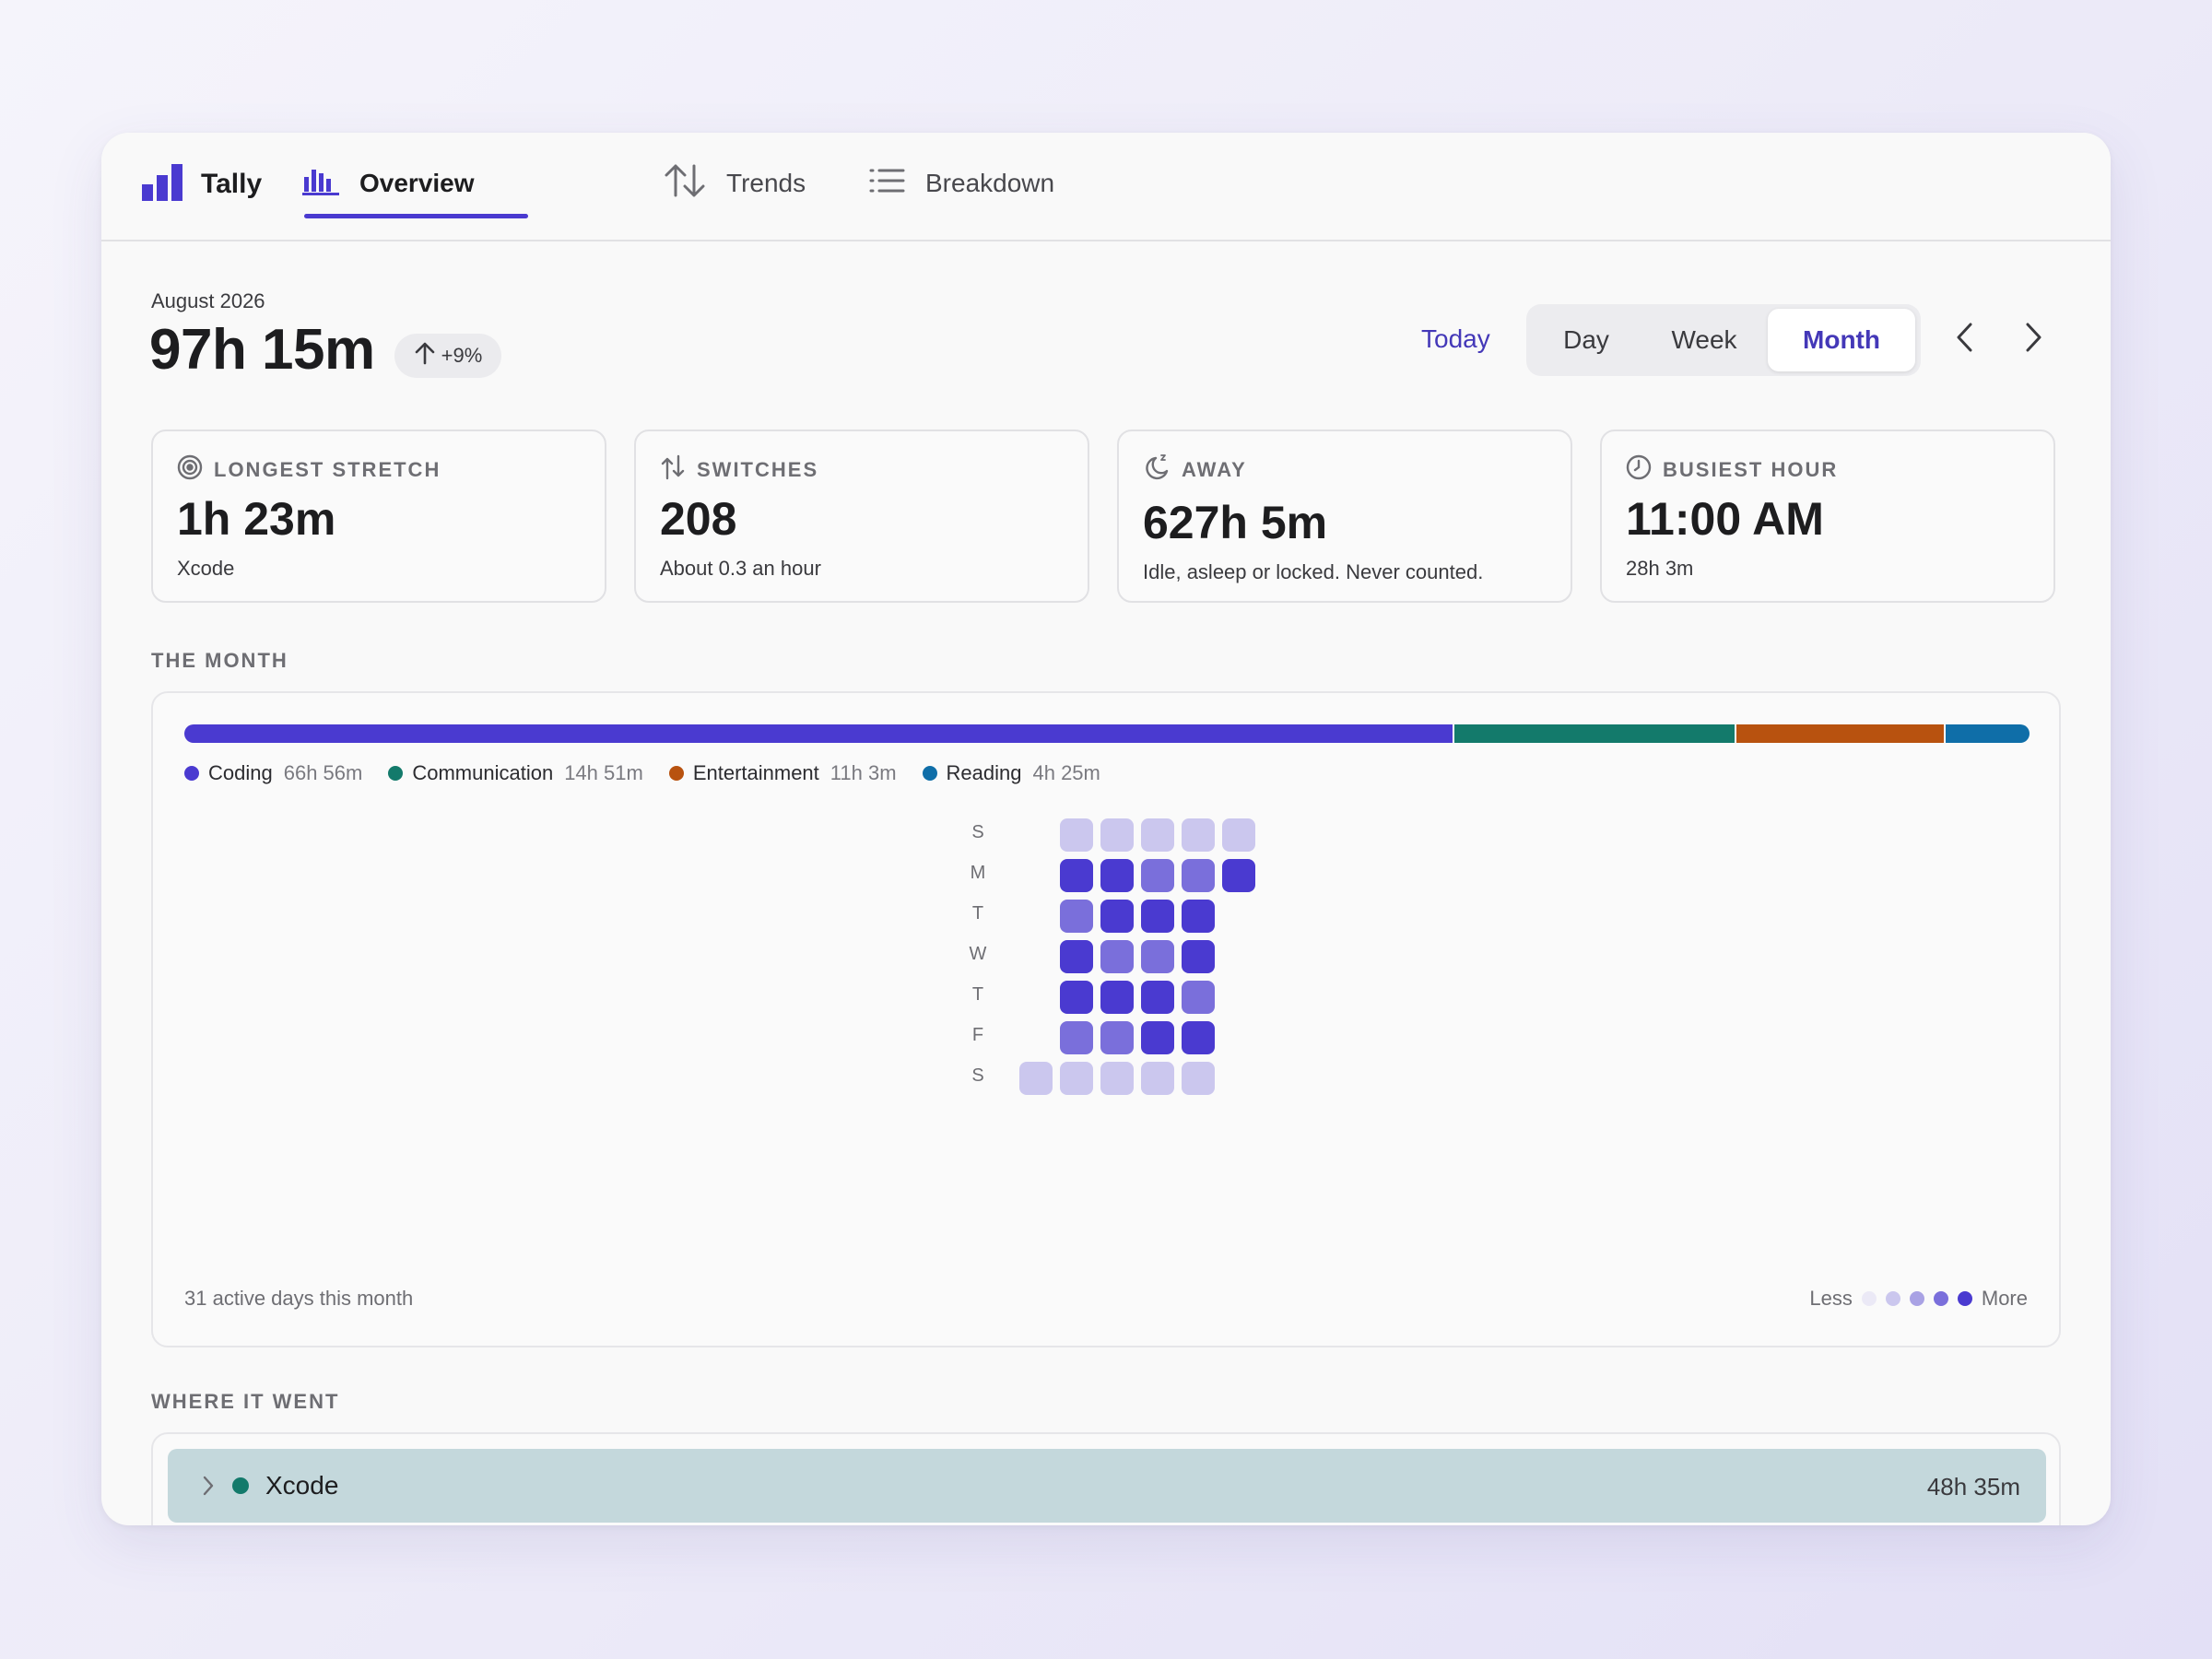  What do you see at coordinates (232, 184) in the screenshot?
I see `app-name: Tally` at bounding box center [232, 184].